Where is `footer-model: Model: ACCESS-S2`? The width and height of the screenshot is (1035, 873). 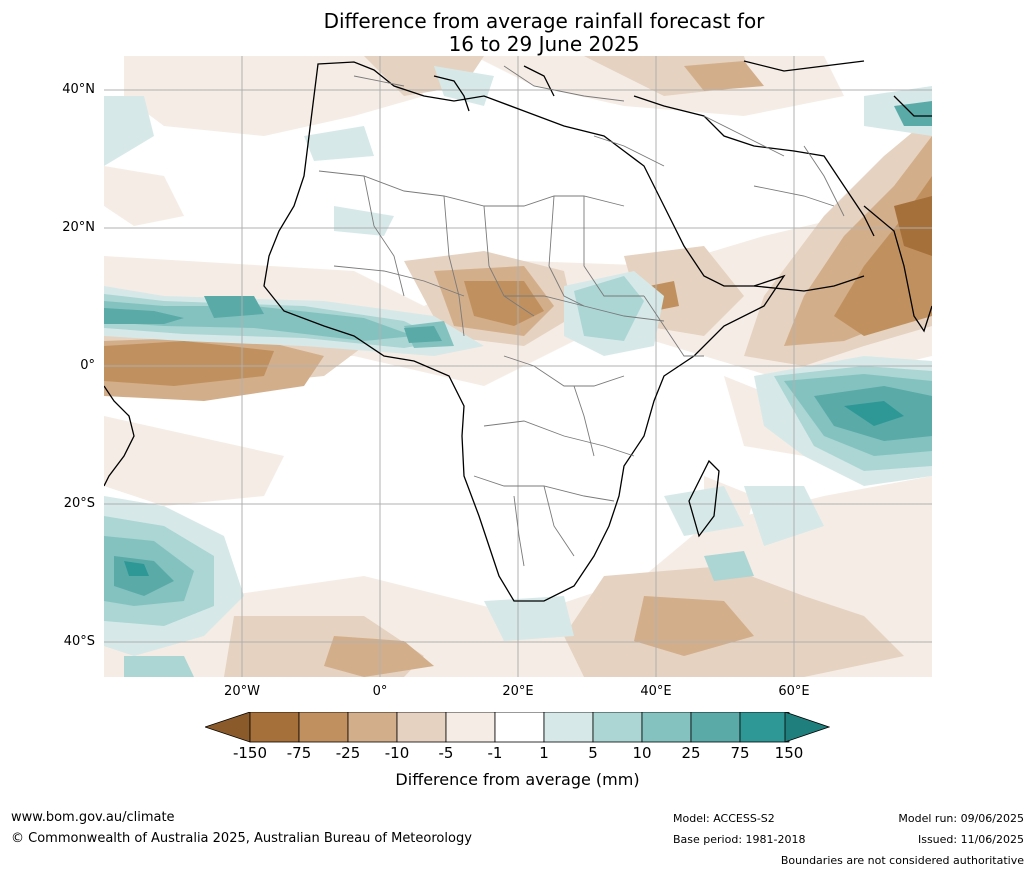
footer-model: Model: ACCESS-S2 is located at coordinates (724, 818).